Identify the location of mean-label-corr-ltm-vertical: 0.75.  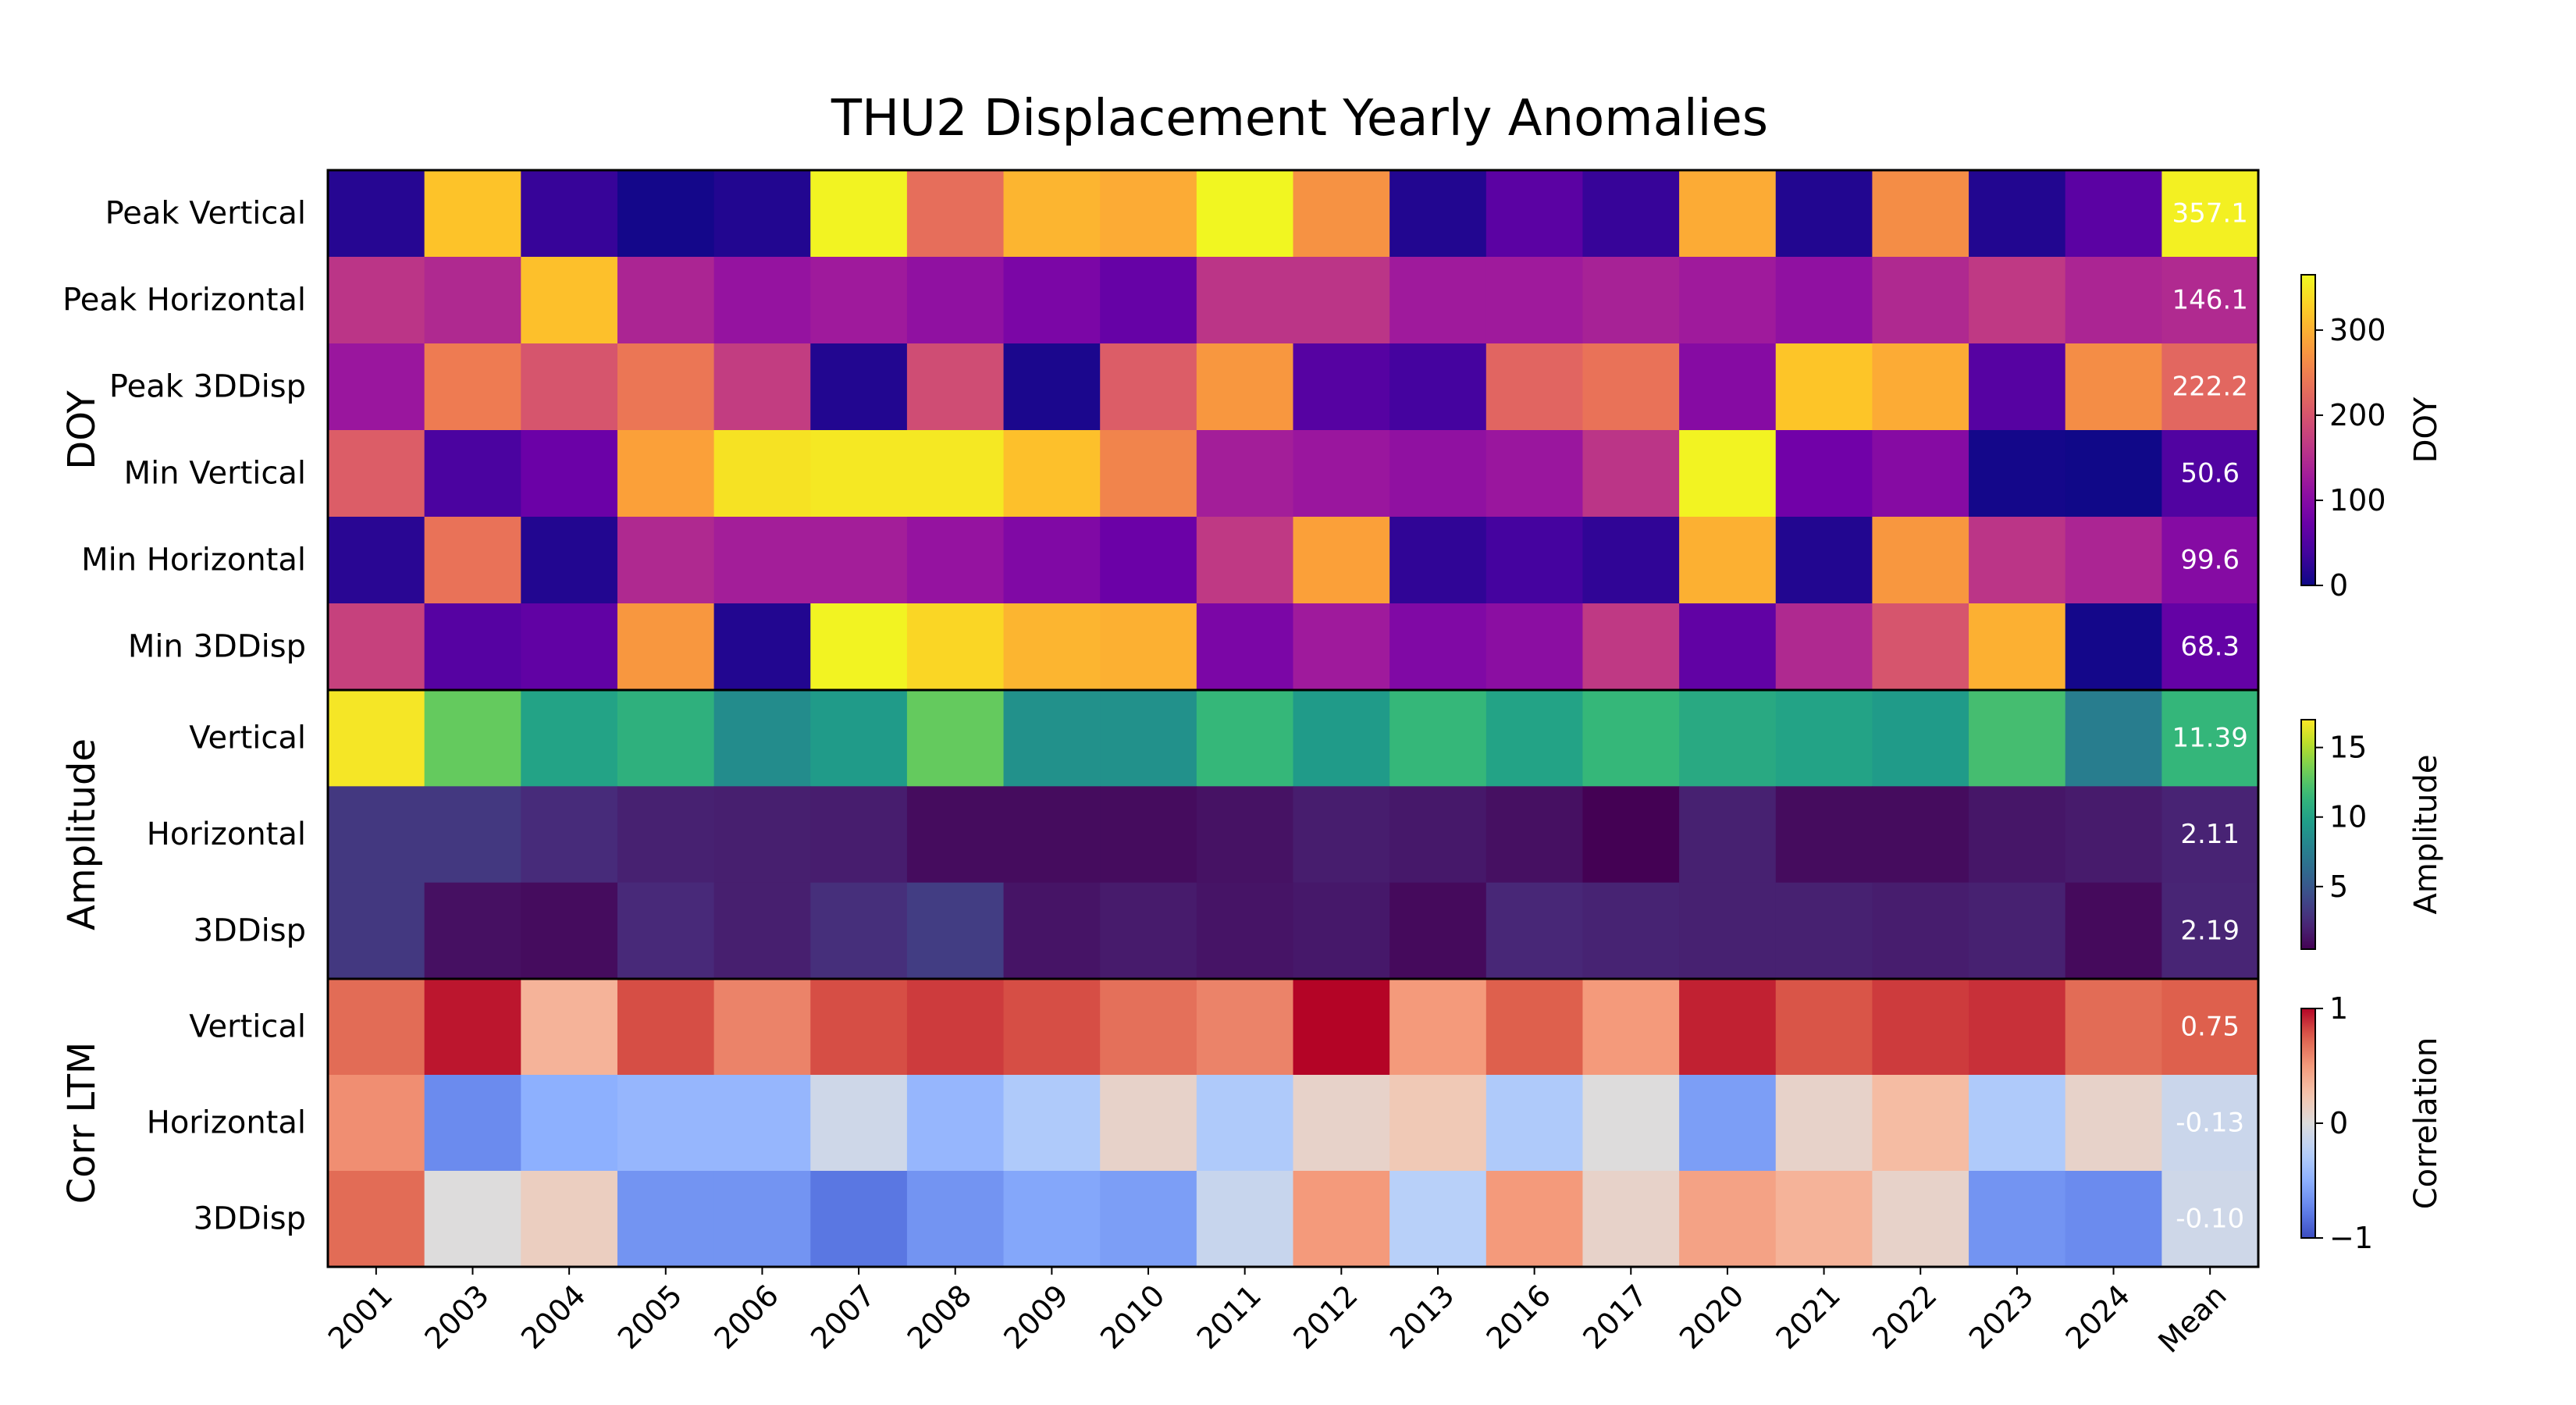
(2210, 1027).